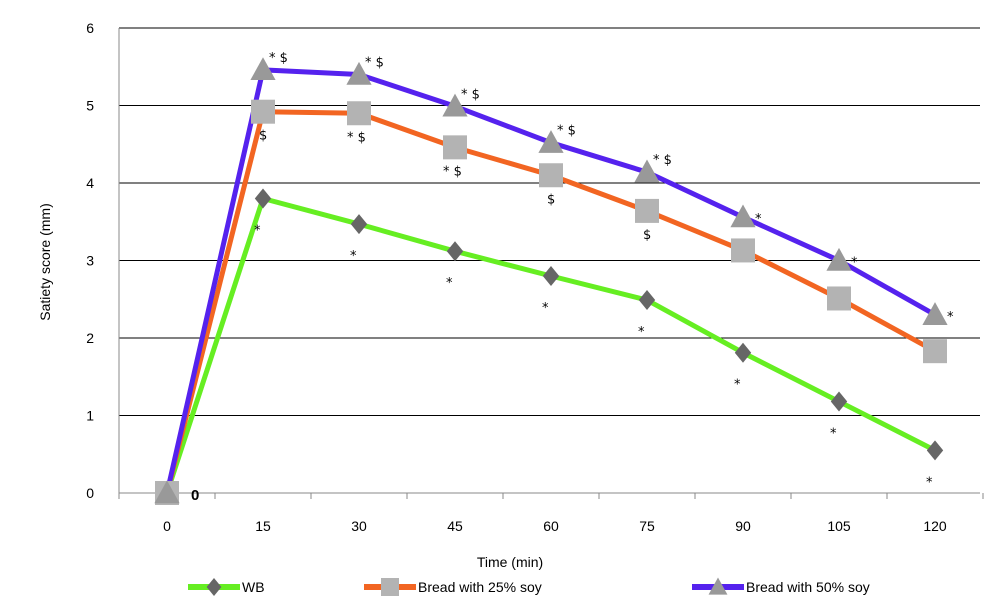 The width and height of the screenshot is (1000, 611). I want to click on x-tick-label: 45, so click(455, 526).